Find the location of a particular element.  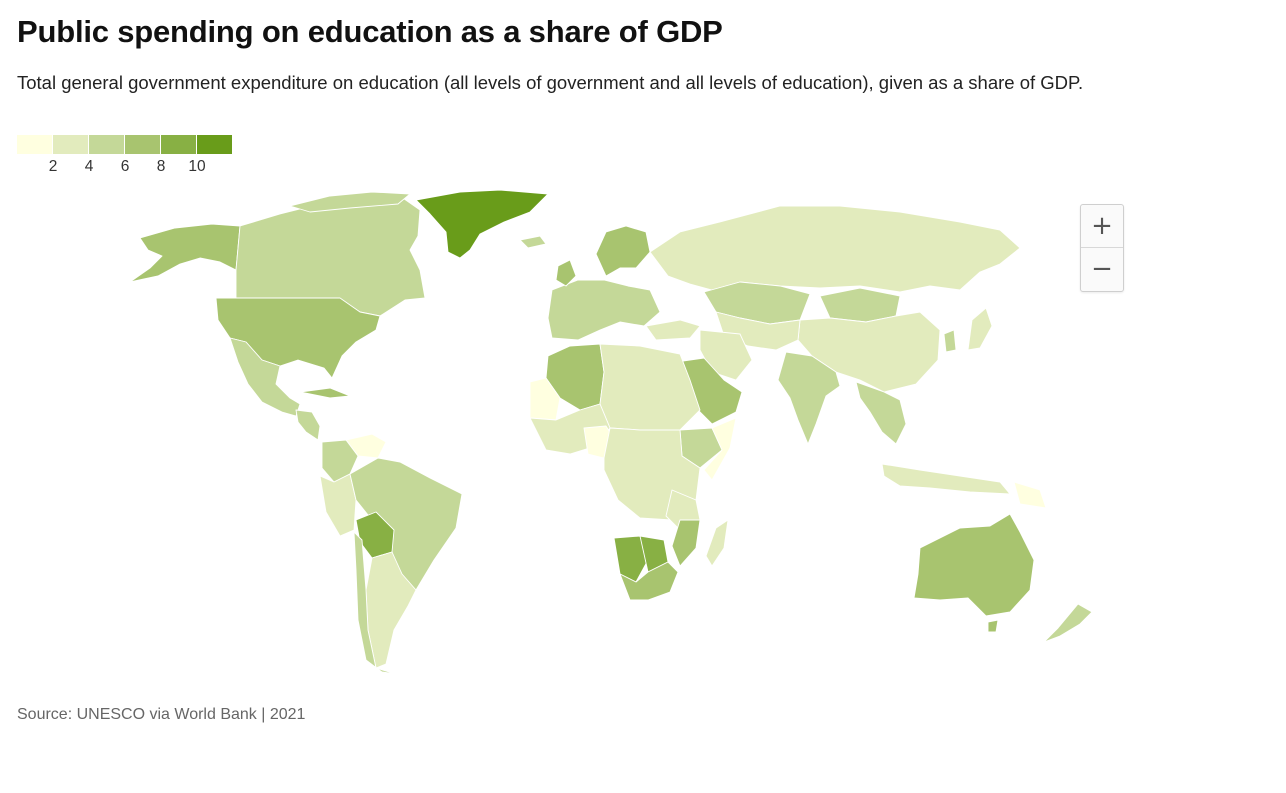

country-mauritania is located at coordinates (545, 399).